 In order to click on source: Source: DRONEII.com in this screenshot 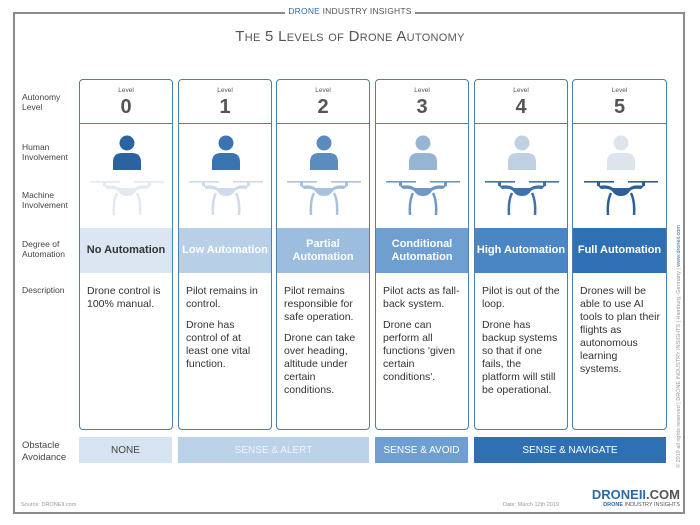, I will do `click(49, 505)`.